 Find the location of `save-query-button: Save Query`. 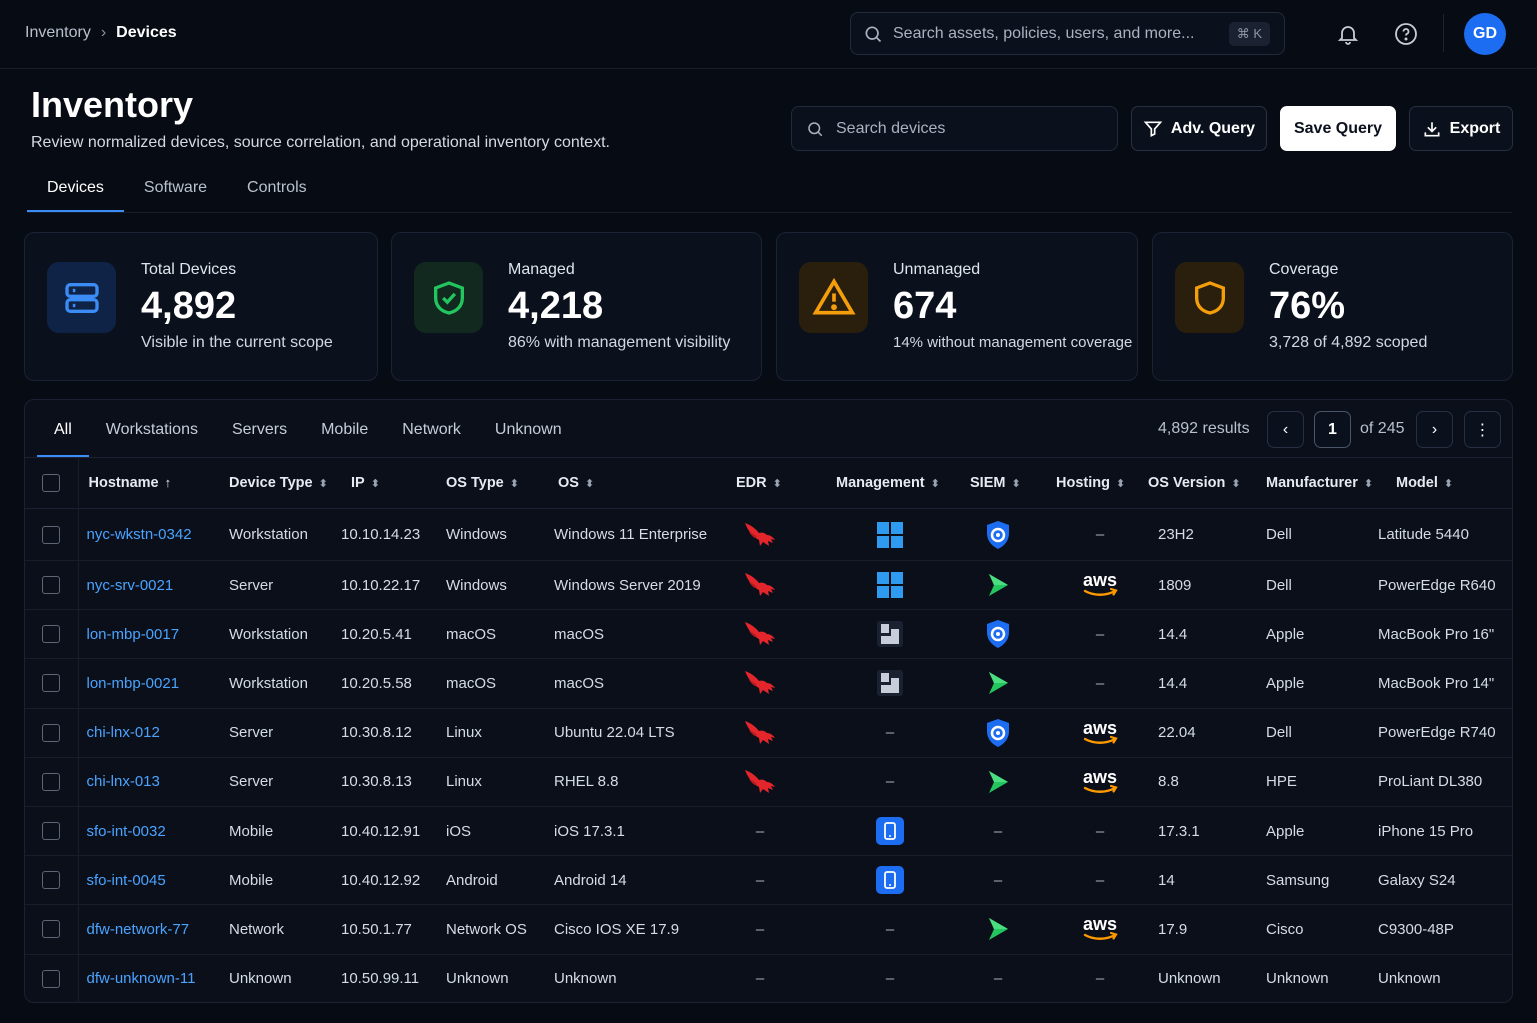

save-query-button: Save Query is located at coordinates (1338, 128).